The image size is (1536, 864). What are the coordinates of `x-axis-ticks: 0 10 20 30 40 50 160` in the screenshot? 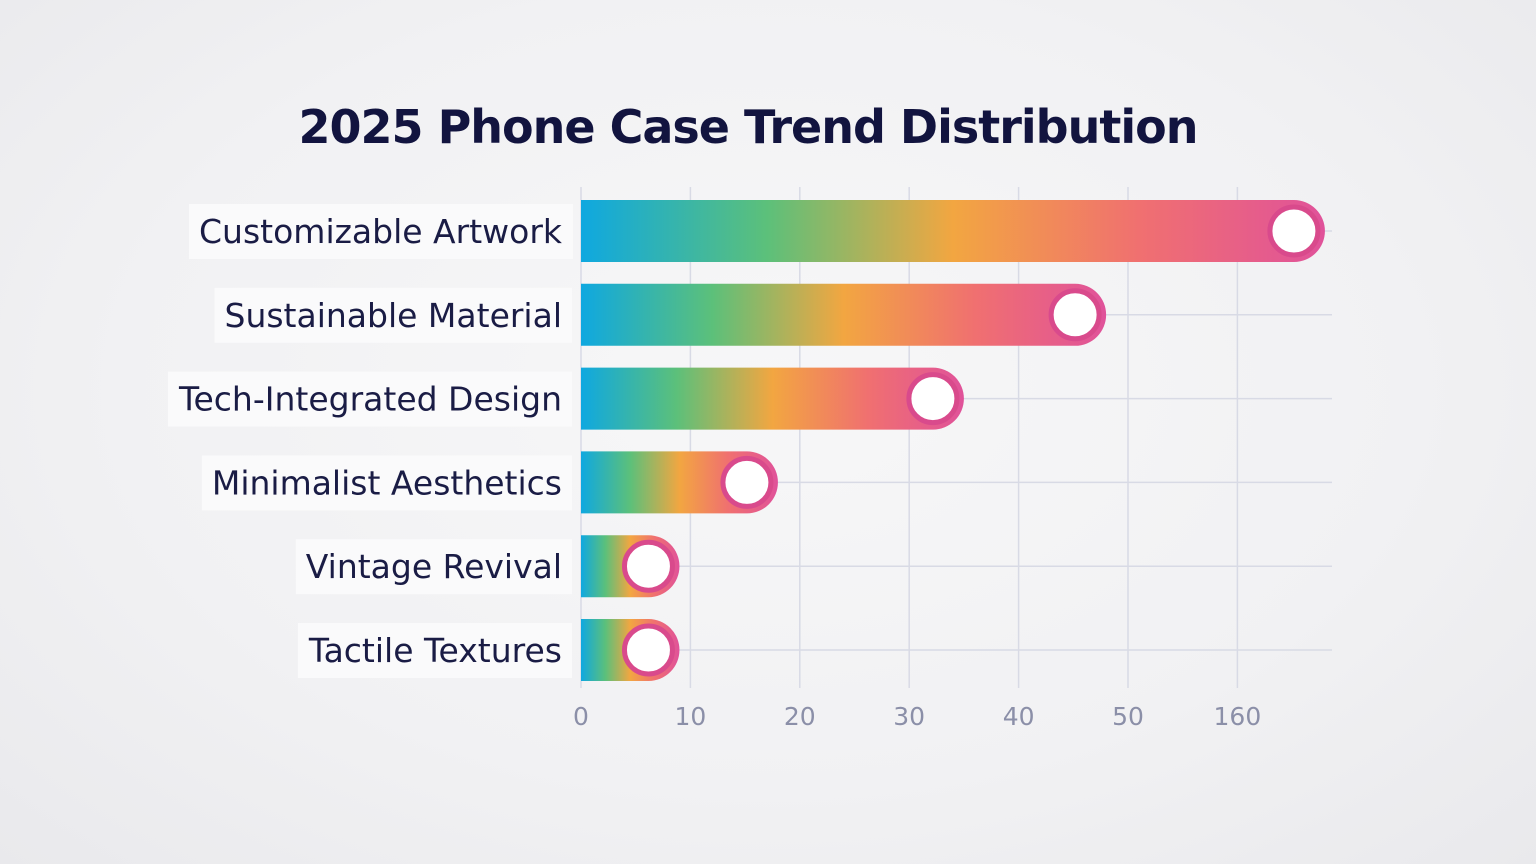 It's located at (917, 716).